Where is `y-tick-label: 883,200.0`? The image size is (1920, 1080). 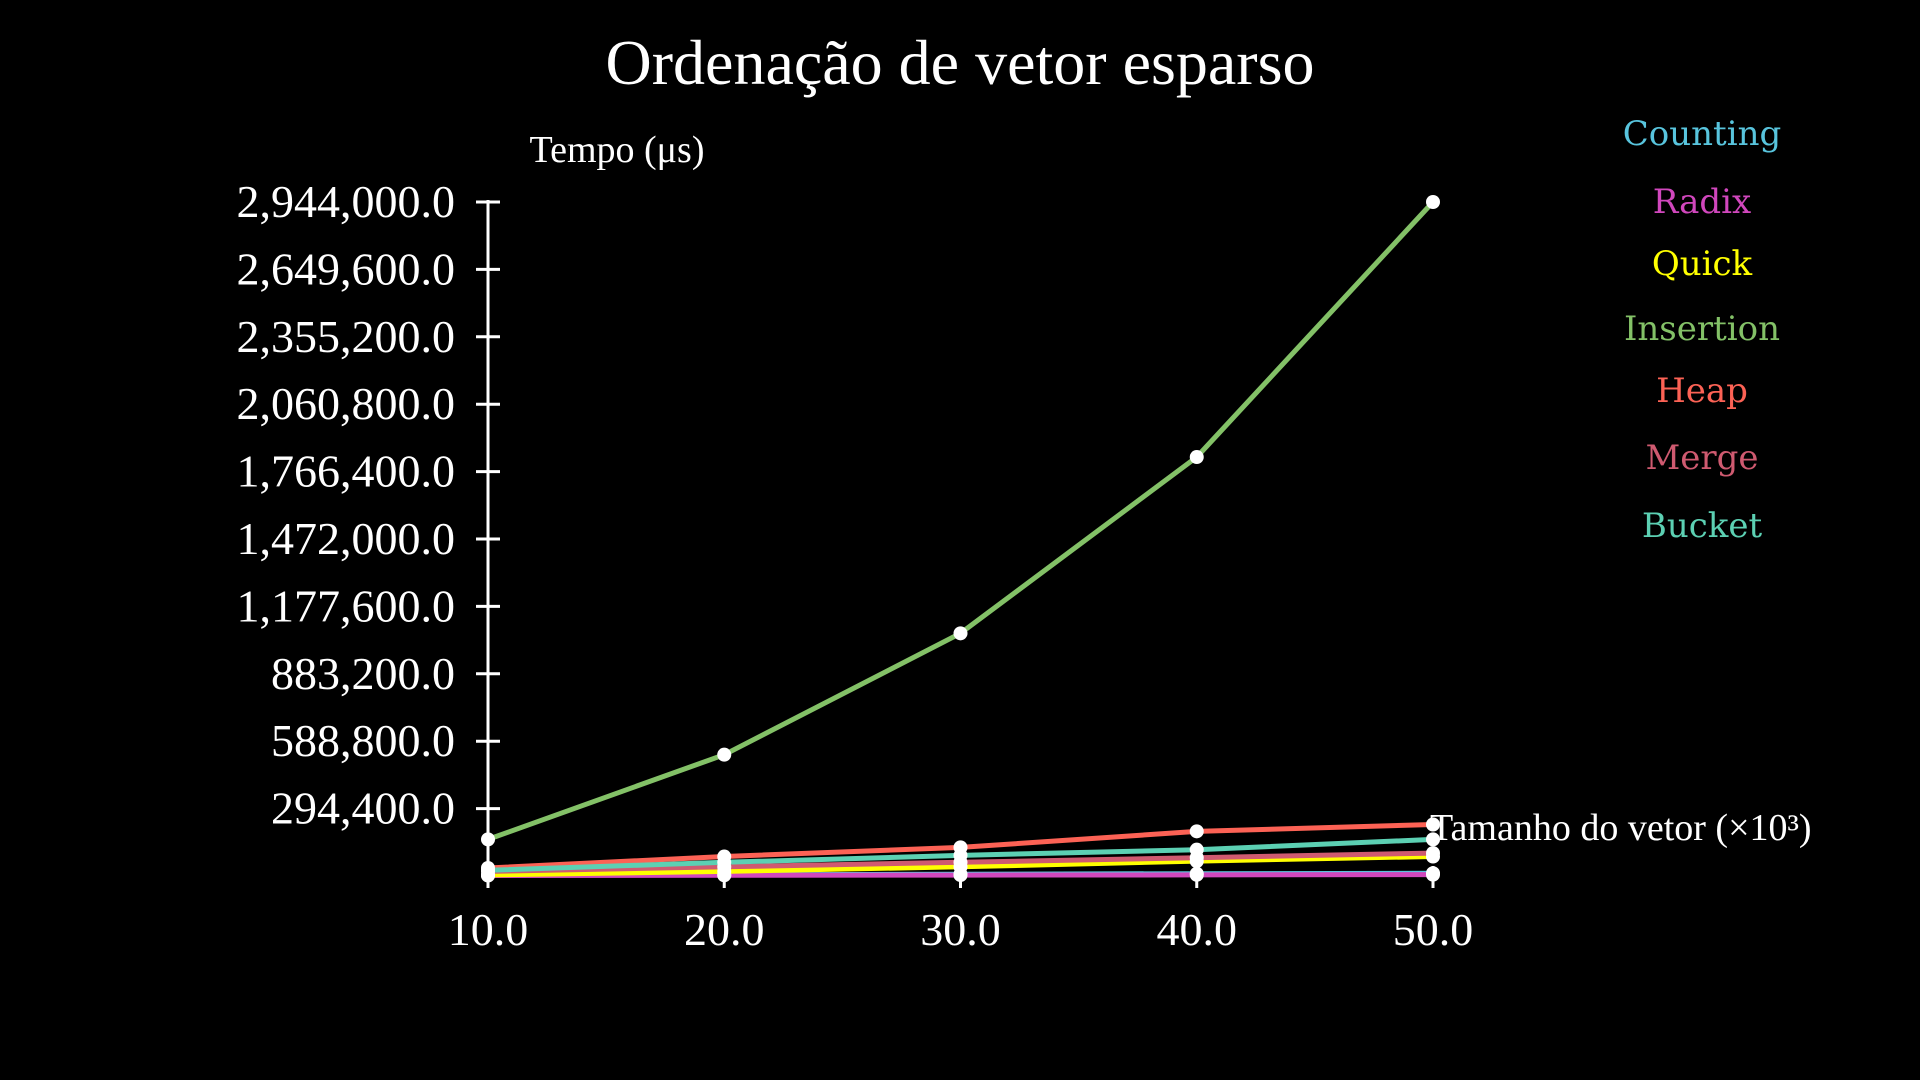 y-tick-label: 883,200.0 is located at coordinates (363, 673).